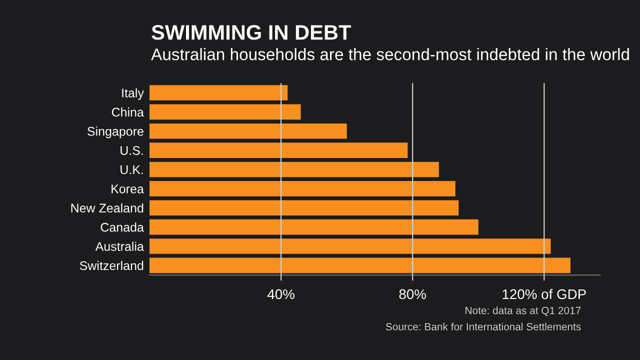 The height and width of the screenshot is (360, 640). I want to click on y-tick-label: China, so click(128, 112).